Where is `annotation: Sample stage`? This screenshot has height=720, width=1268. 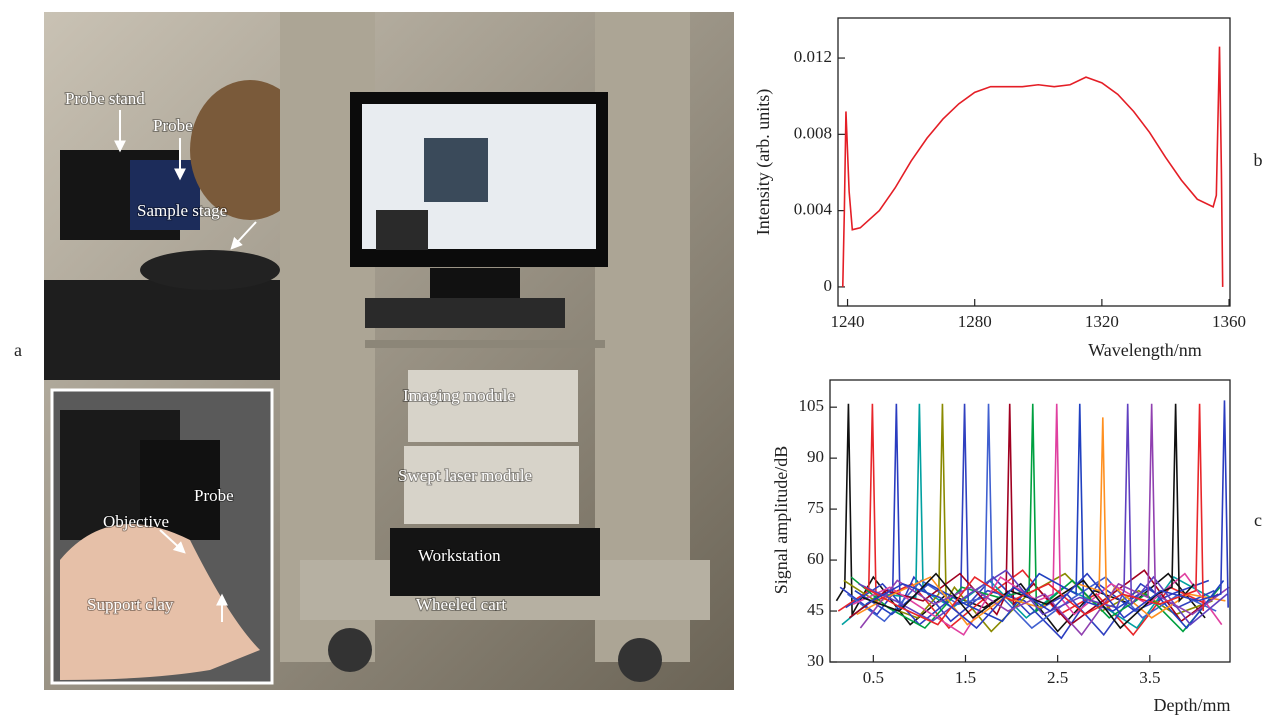
annotation: Sample stage is located at coordinates (182, 210).